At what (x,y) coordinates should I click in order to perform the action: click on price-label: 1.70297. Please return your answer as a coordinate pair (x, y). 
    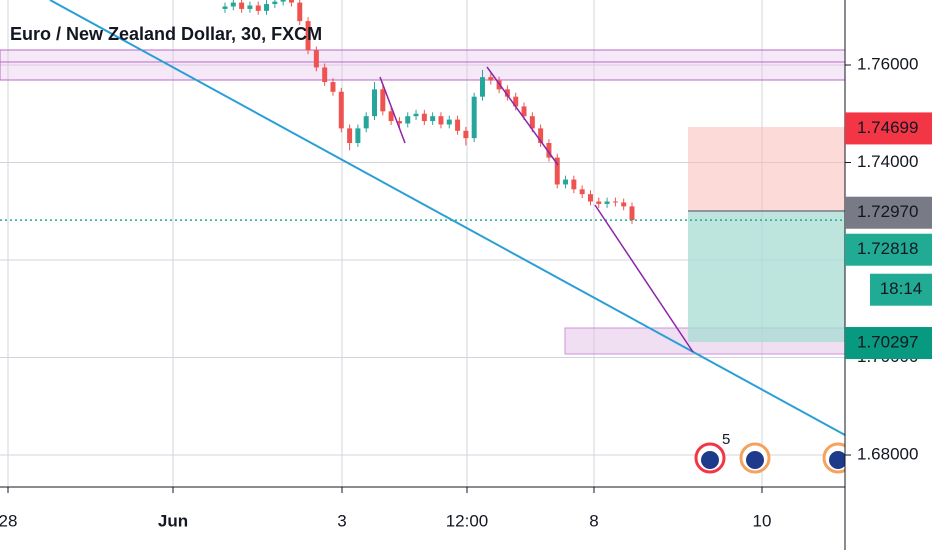
    Looking at the image, I should click on (887, 342).